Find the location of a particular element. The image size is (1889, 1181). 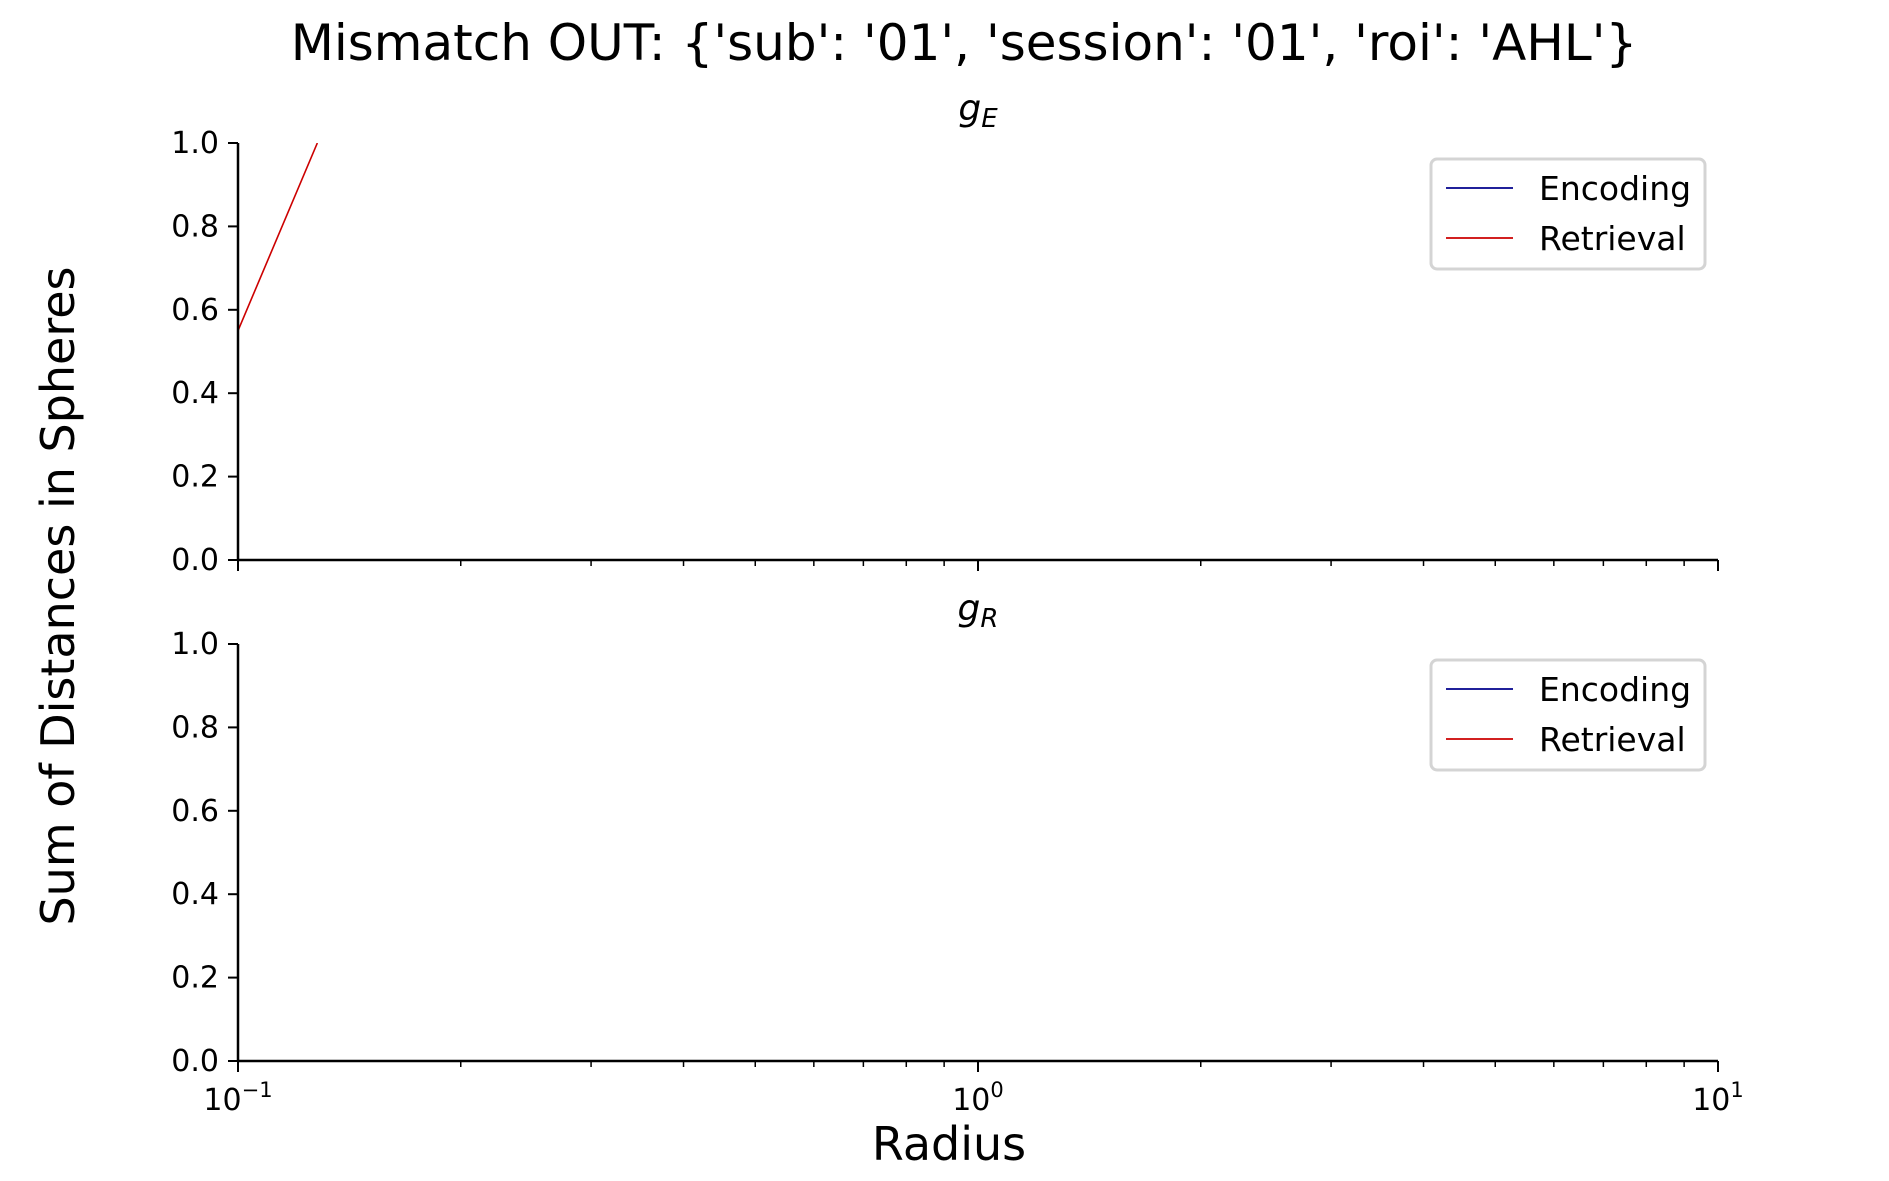

x-tick-label-exponent: −1 is located at coordinates (257, 1090).